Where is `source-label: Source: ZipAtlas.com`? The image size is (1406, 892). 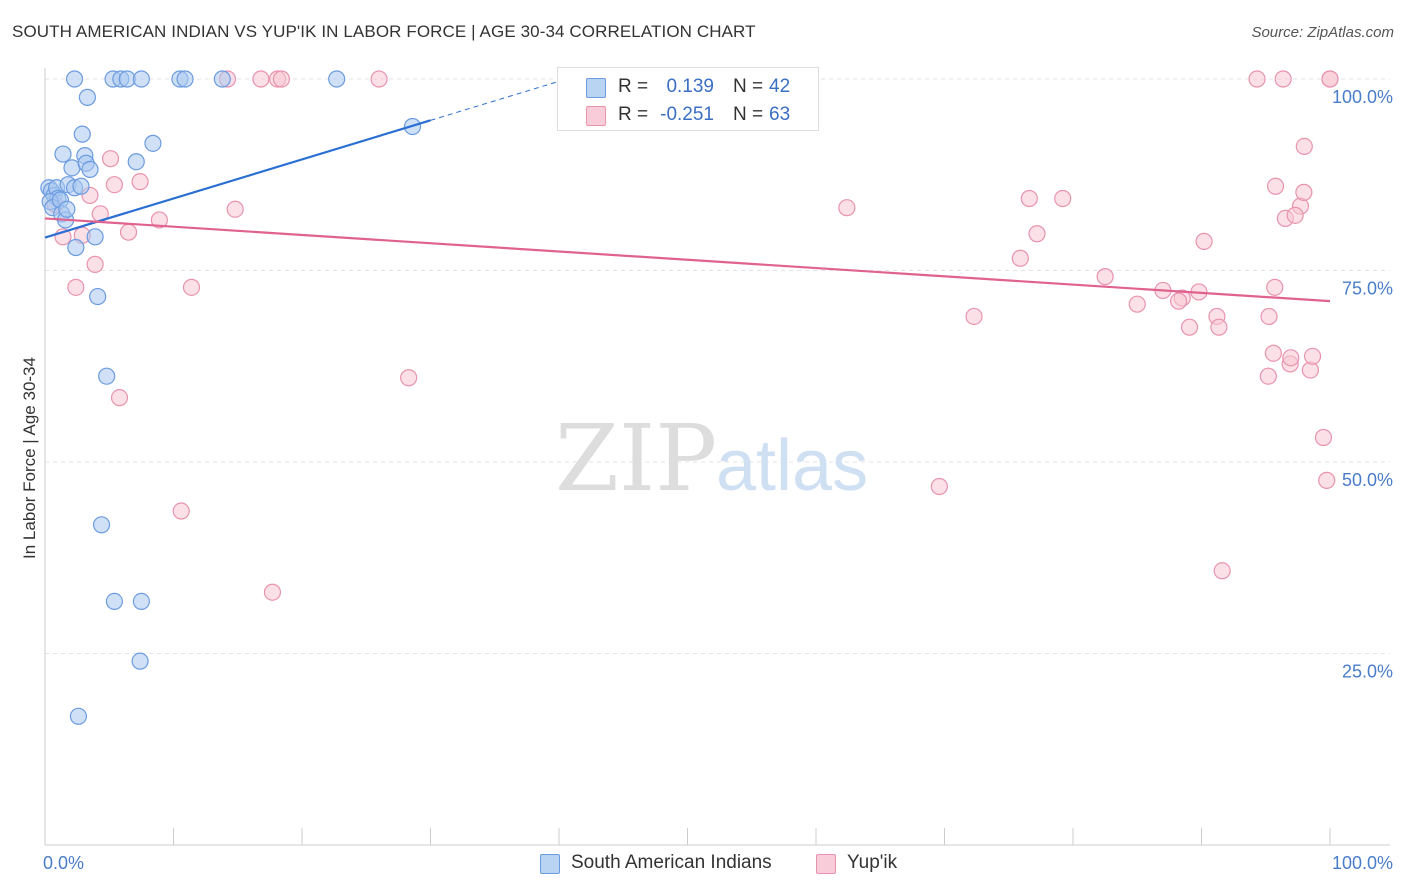
source-label: Source: ZipAtlas.com is located at coordinates (1322, 32).